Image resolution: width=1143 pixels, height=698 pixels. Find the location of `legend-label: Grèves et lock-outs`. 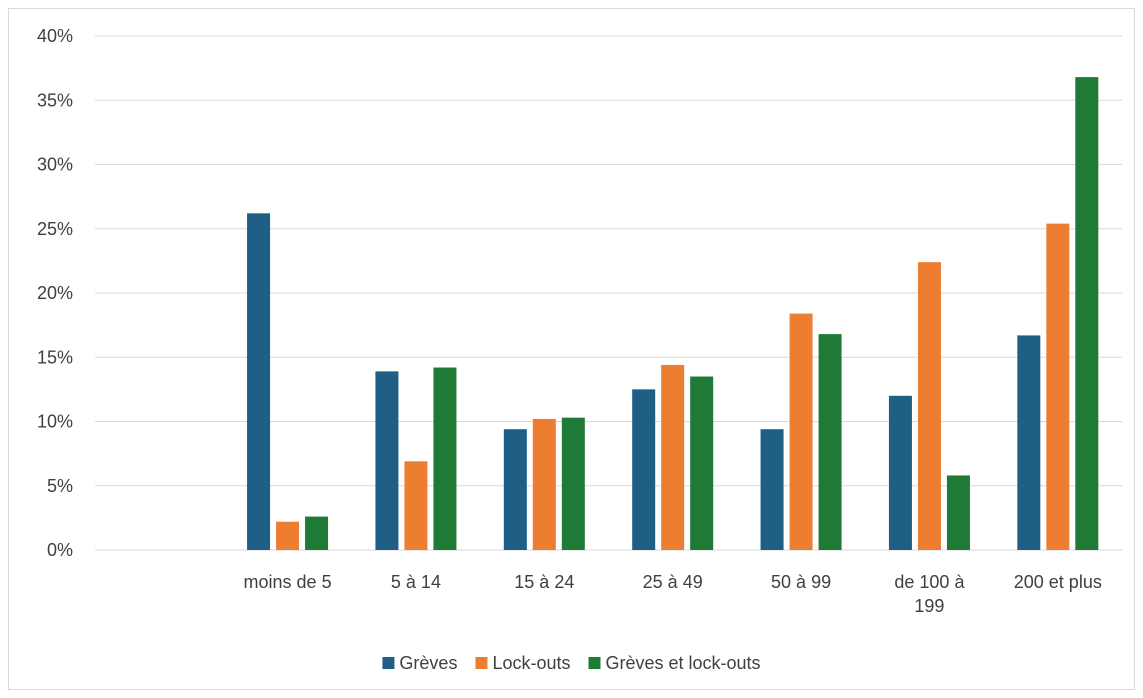

legend-label: Grèves et lock-outs is located at coordinates (683, 663).